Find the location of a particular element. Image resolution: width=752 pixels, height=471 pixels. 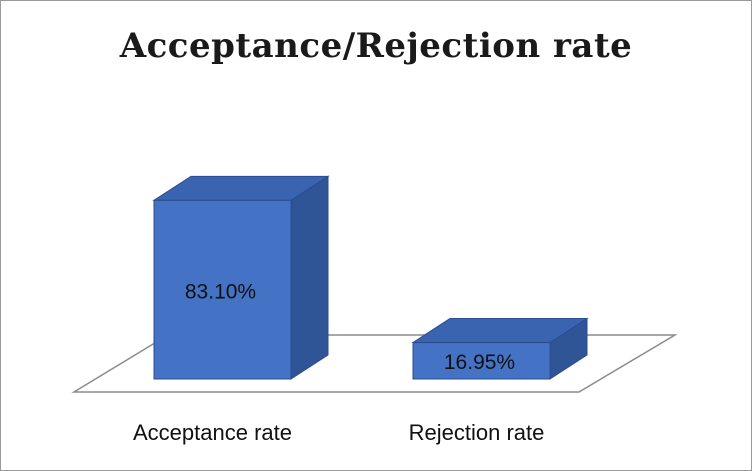

bar-acceptance-rate: 83.10% is located at coordinates (241, 277).